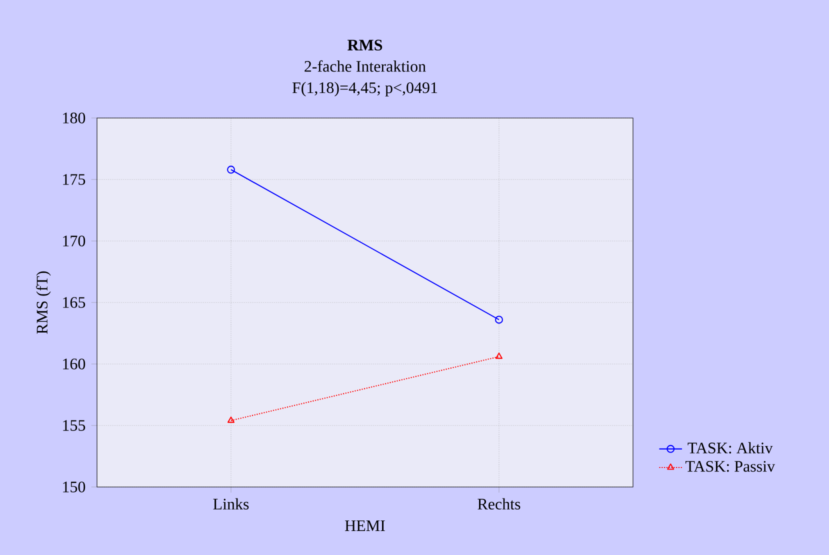 This screenshot has height=555, width=829. What do you see at coordinates (74, 118) in the screenshot?
I see `y-tick-label: 180` at bounding box center [74, 118].